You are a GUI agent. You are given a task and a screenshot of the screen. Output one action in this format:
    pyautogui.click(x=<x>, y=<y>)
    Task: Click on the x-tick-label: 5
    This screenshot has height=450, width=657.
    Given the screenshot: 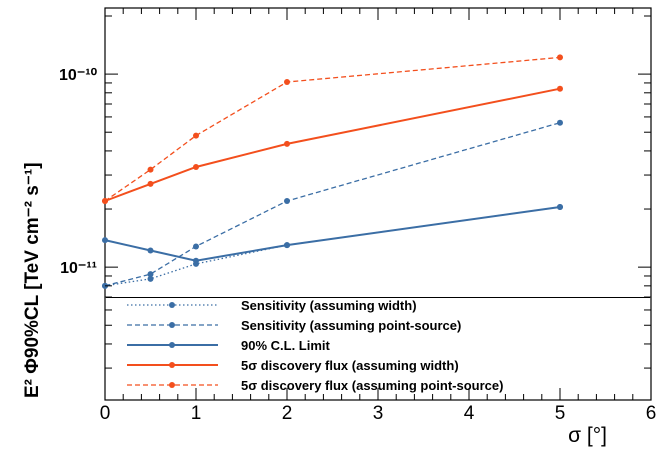 What is the action you would take?
    pyautogui.click(x=560, y=413)
    